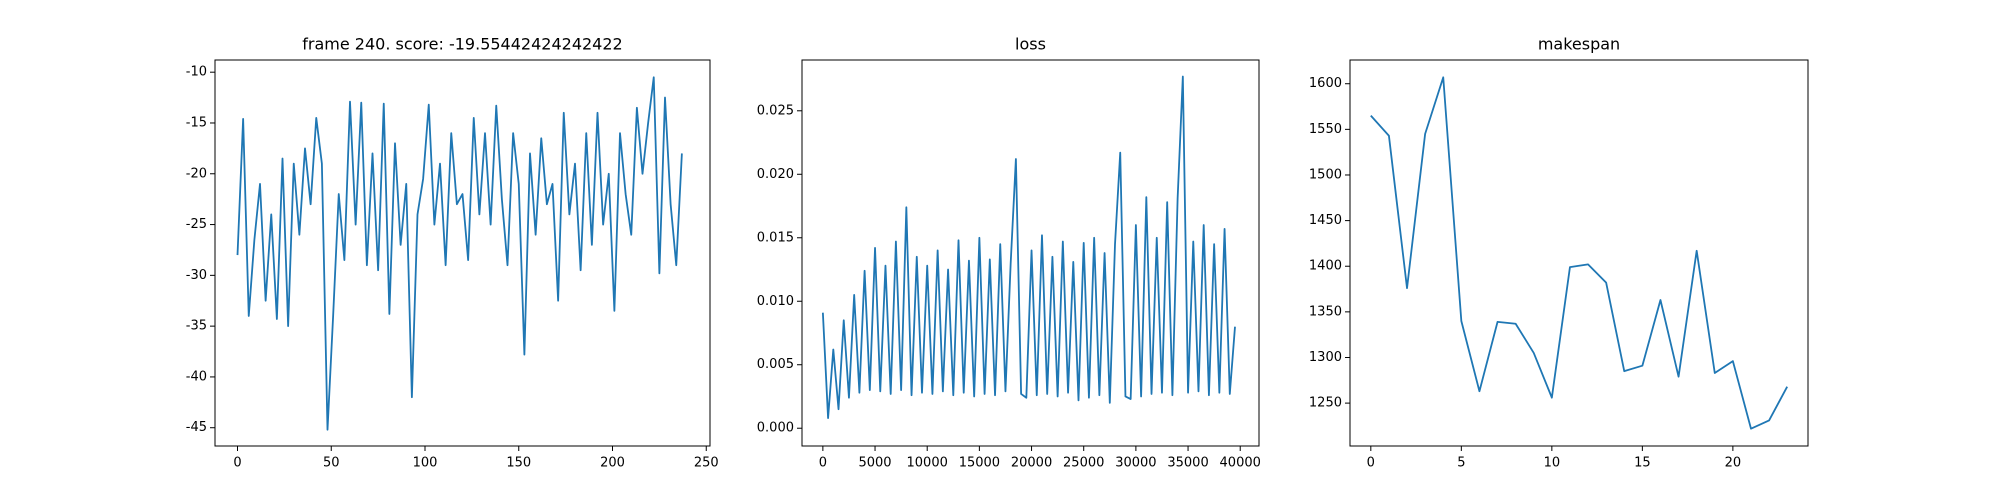 Image resolution: width=2000 pixels, height=500 pixels. Describe the element at coordinates (1030, 44) in the screenshot. I see `chart-title: loss` at that location.